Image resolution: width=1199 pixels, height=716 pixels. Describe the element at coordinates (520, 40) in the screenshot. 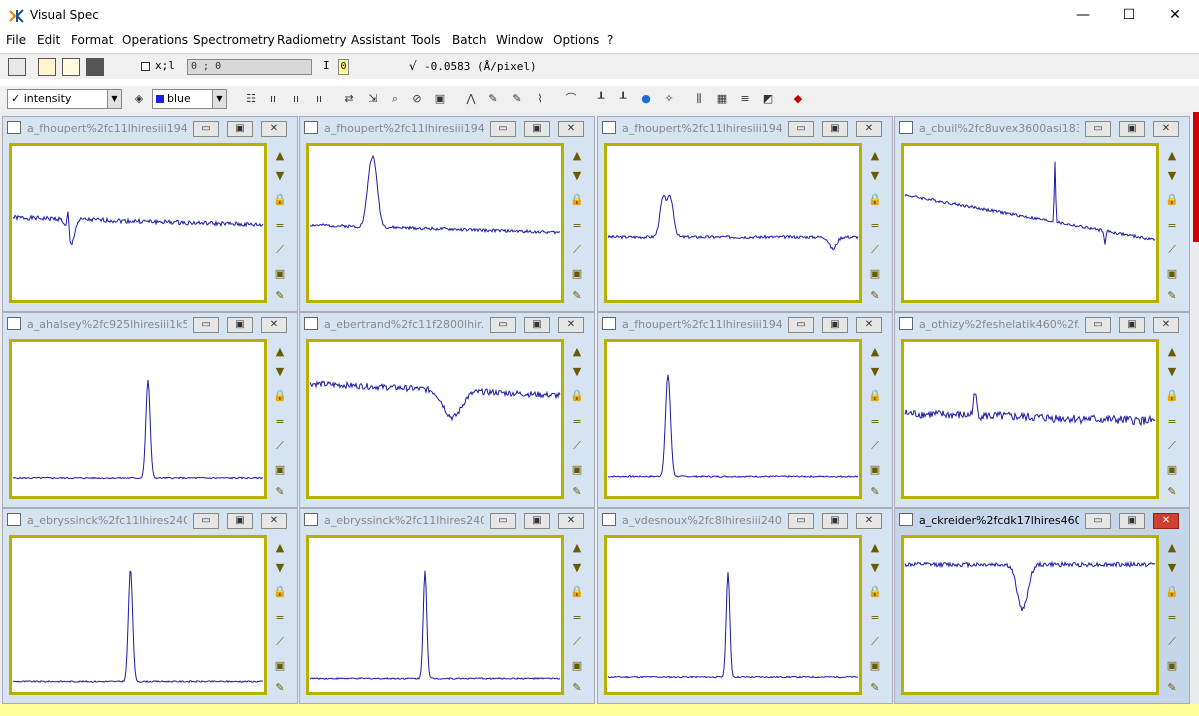

I see `menu-window: Window` at that location.